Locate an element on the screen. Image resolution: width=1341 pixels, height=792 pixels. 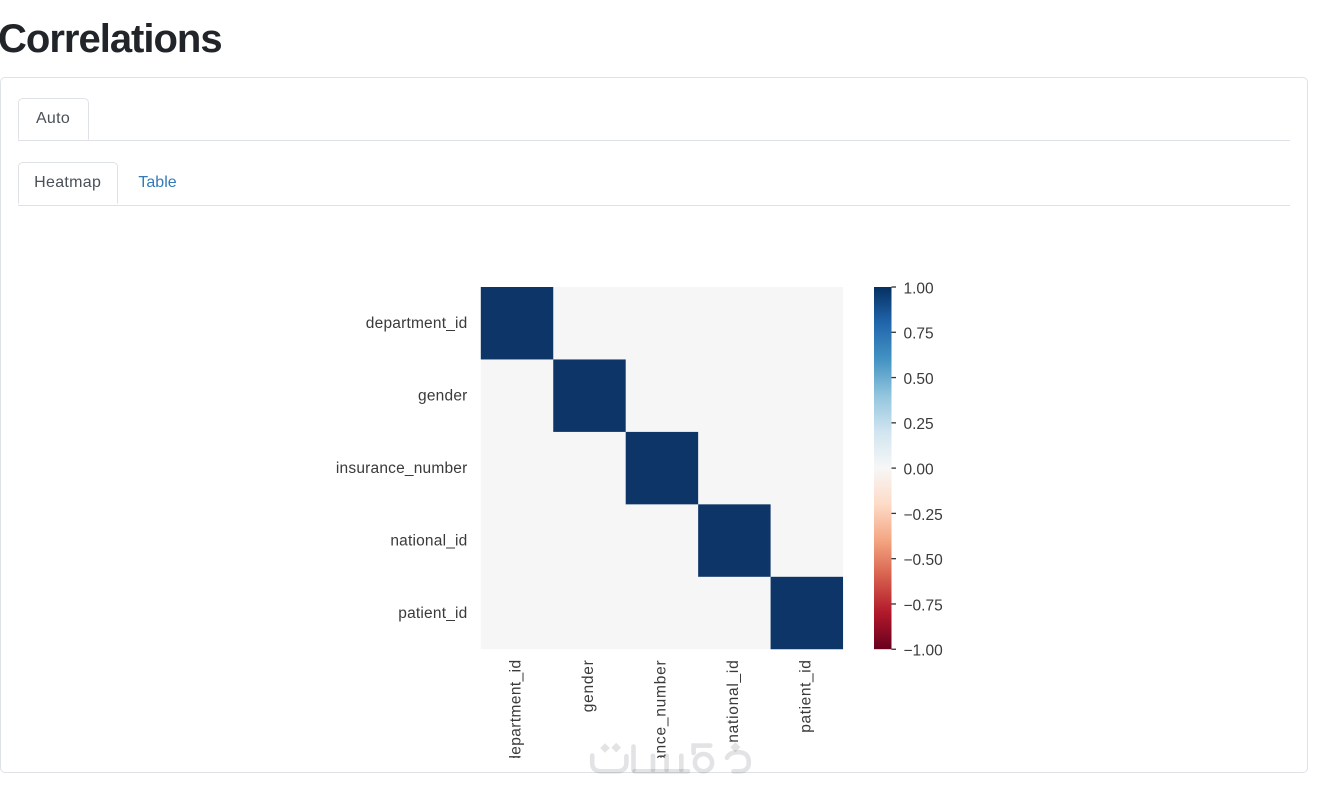
svg-text: 0.75 is located at coordinates (919, 334).